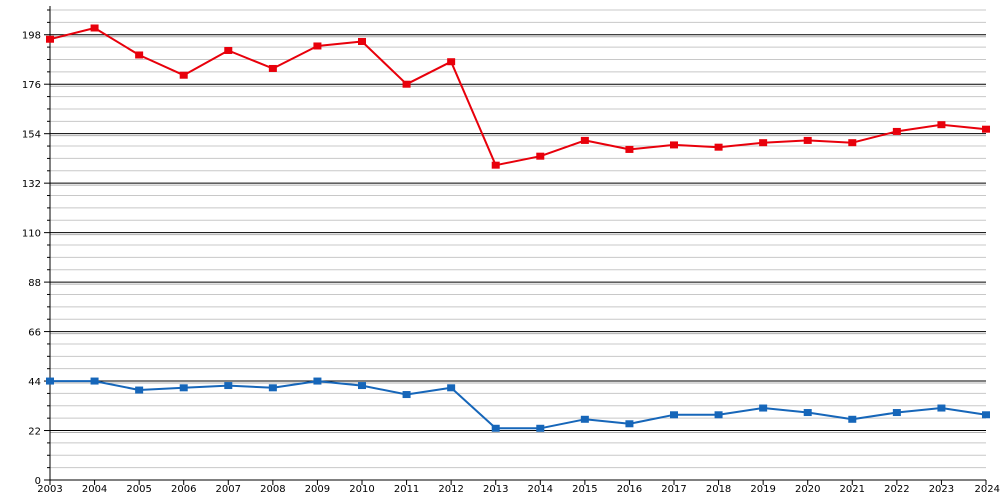 The width and height of the screenshot is (1000, 500). I want to click on x-tick-label: 2007, so click(228, 489).